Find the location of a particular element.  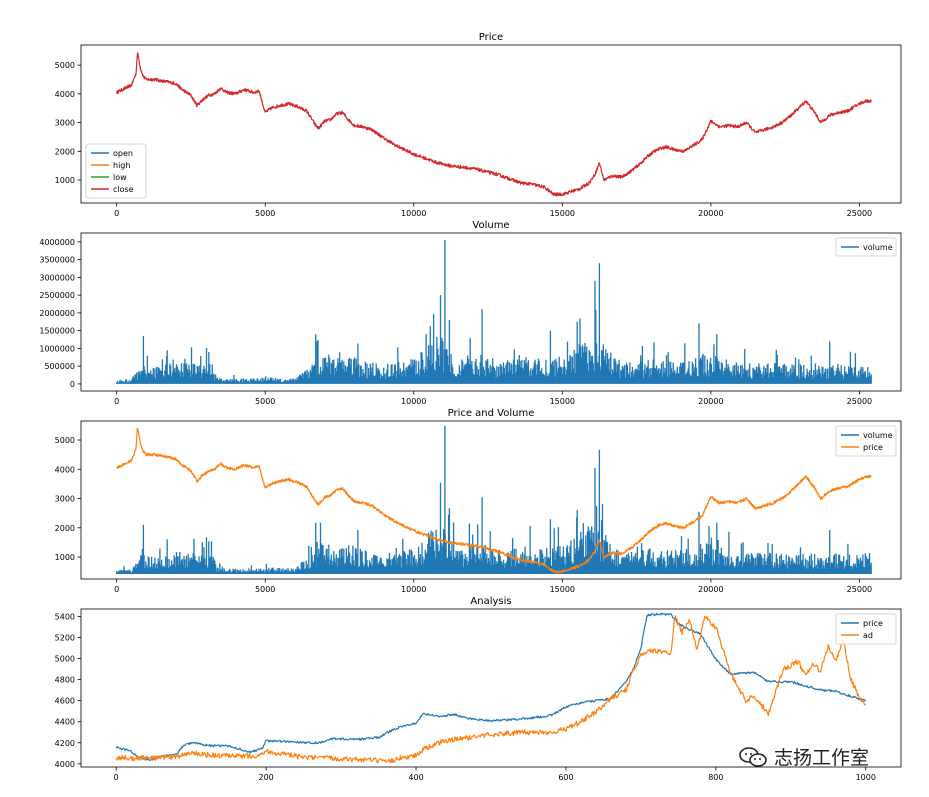

legend: open high low close is located at coordinates (116, 171).